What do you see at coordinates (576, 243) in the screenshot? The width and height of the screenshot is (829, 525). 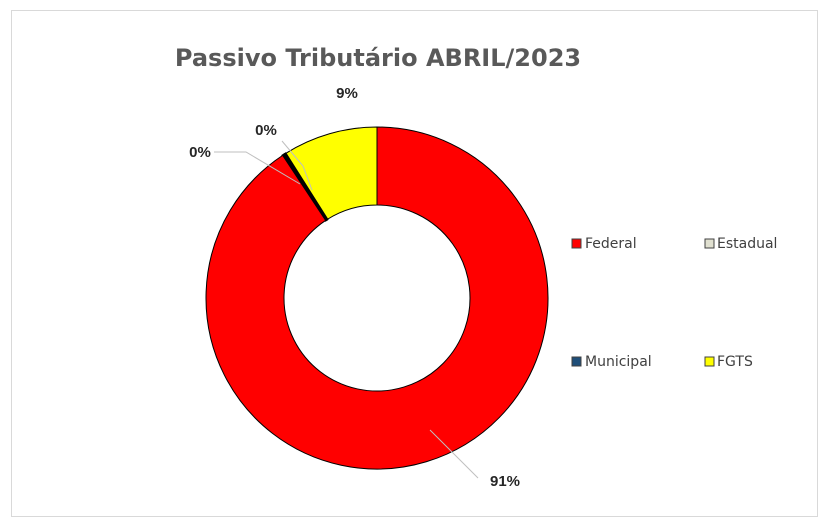 I see `legend-swatch-federal` at bounding box center [576, 243].